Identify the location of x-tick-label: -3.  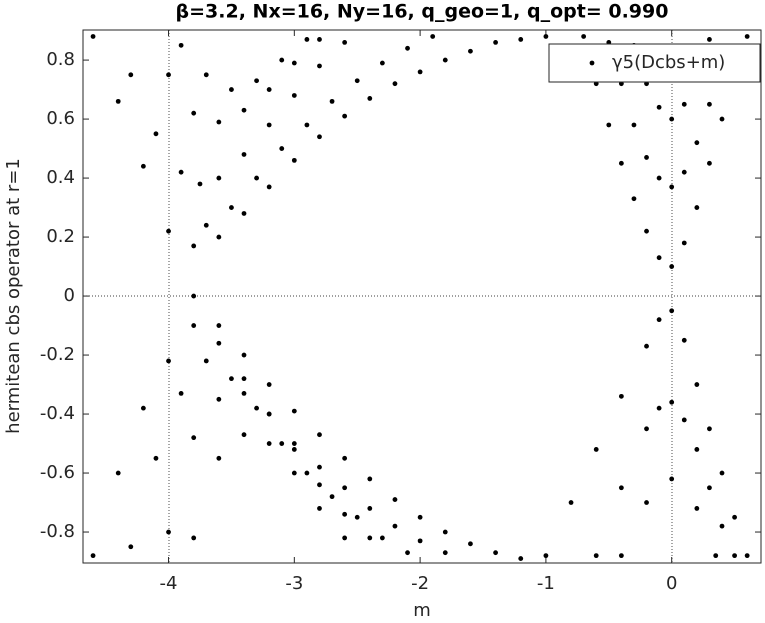
(294, 583).